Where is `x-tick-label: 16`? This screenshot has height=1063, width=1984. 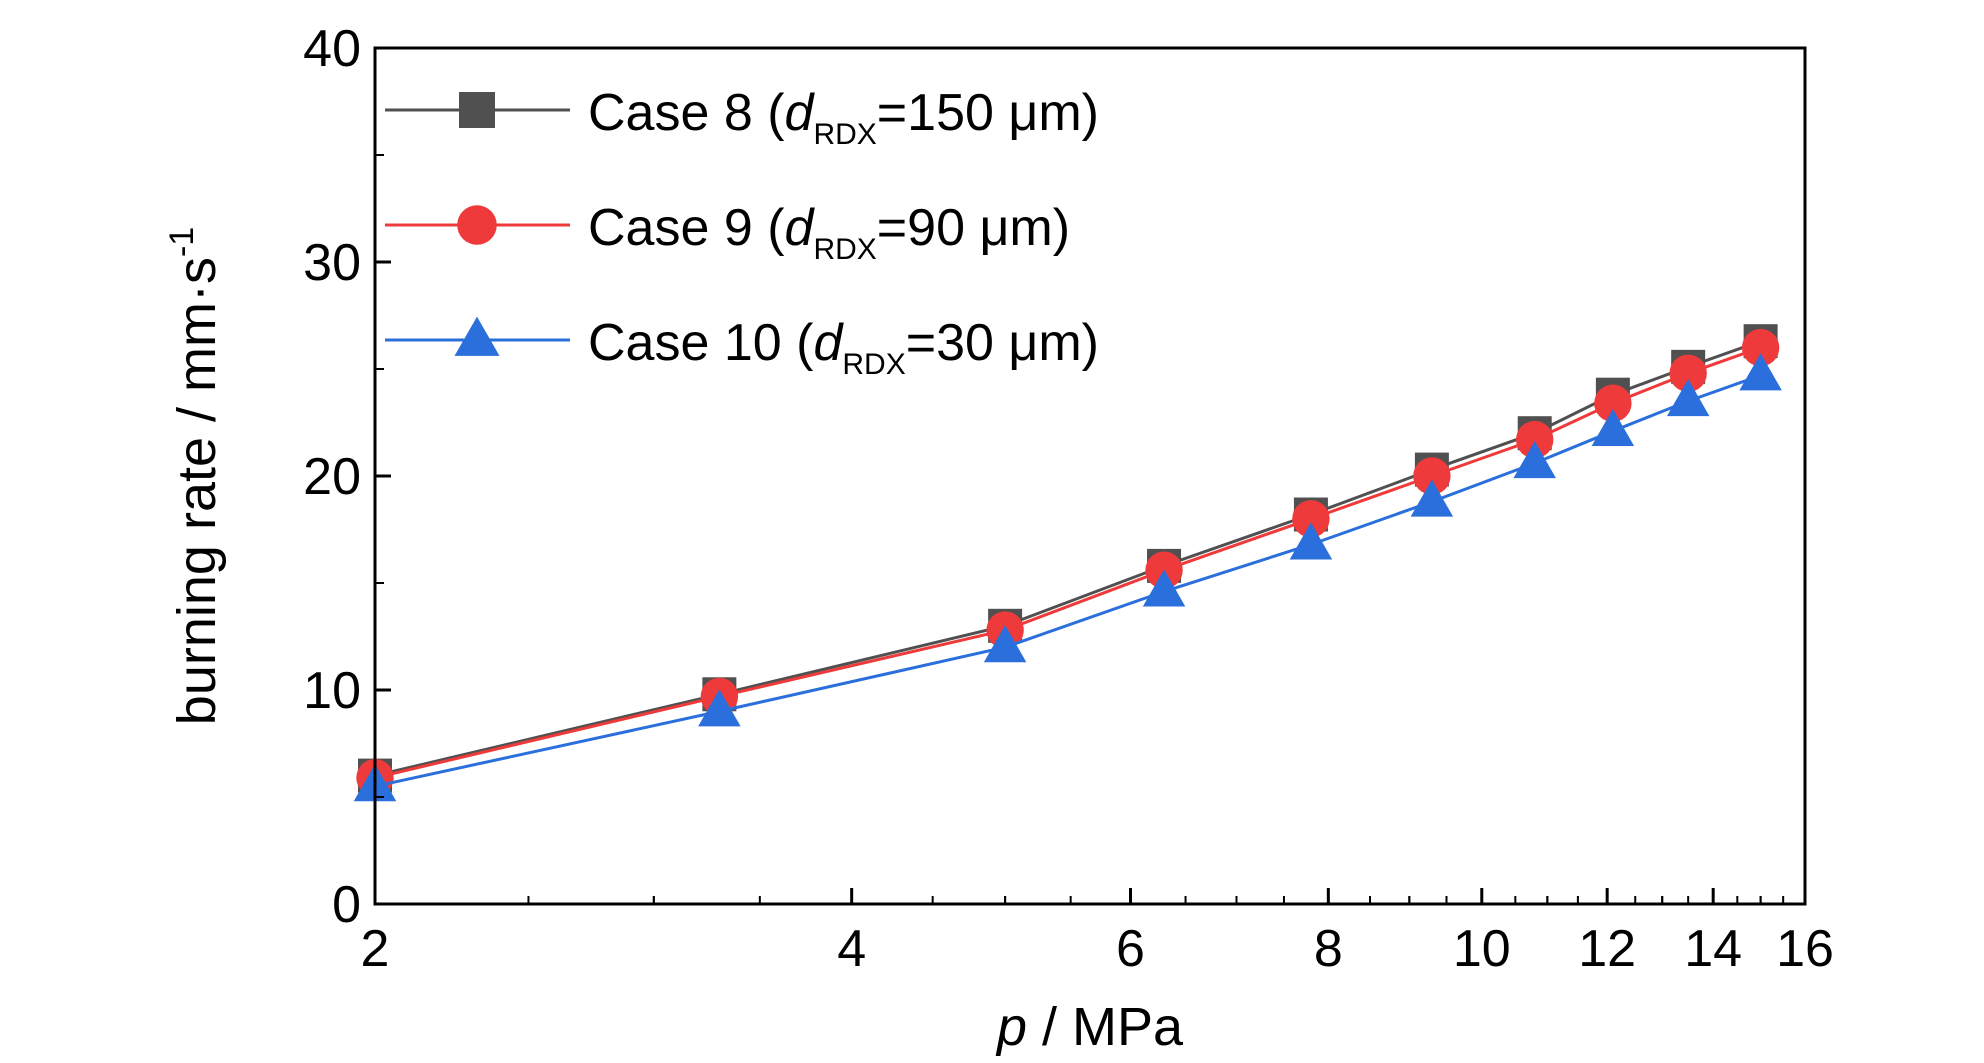 x-tick-label: 16 is located at coordinates (1805, 949).